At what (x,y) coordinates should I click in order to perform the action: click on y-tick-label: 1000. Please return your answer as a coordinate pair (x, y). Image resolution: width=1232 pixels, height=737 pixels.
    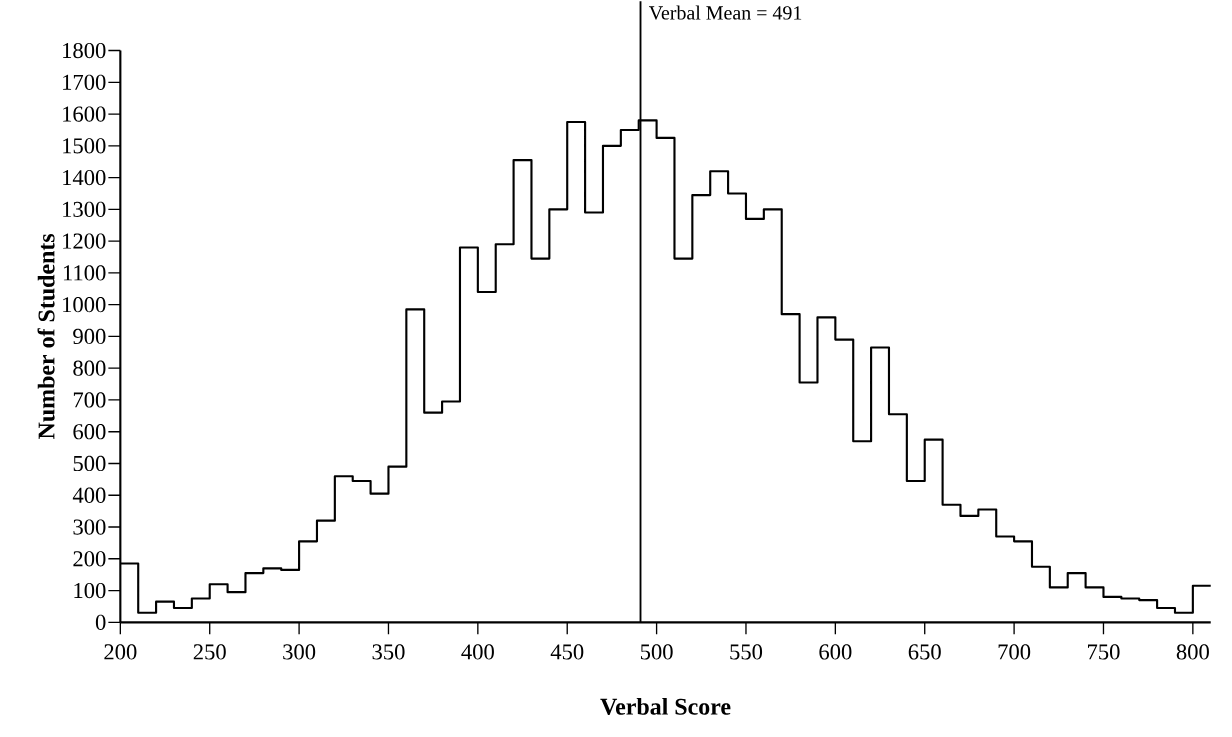
    Looking at the image, I should click on (84, 305).